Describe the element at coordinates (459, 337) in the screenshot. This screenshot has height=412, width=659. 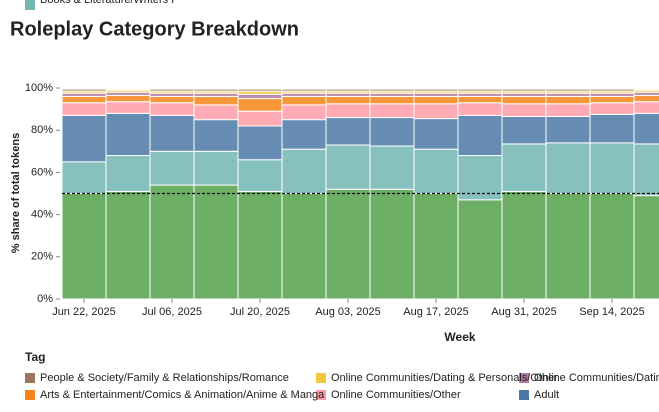
I see `x-axis-title: Week` at that location.